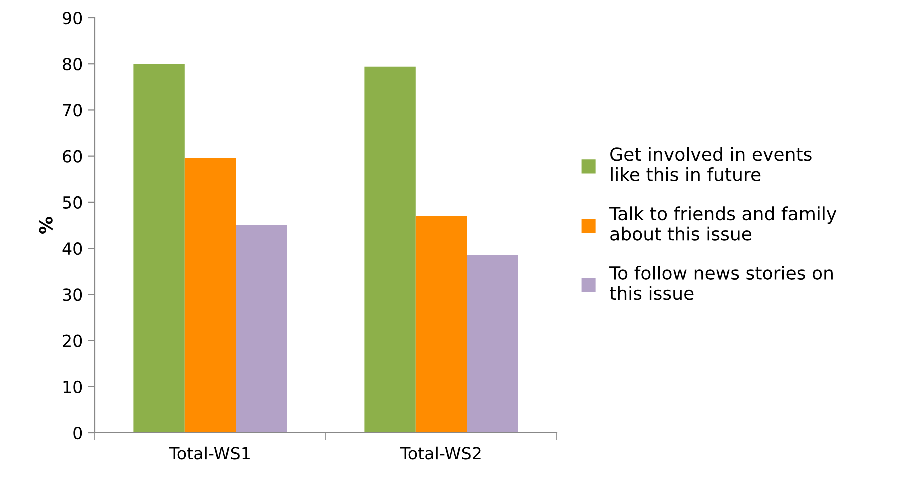  What do you see at coordinates (72, 156) in the screenshot?
I see `y-tick-label: 60` at bounding box center [72, 156].